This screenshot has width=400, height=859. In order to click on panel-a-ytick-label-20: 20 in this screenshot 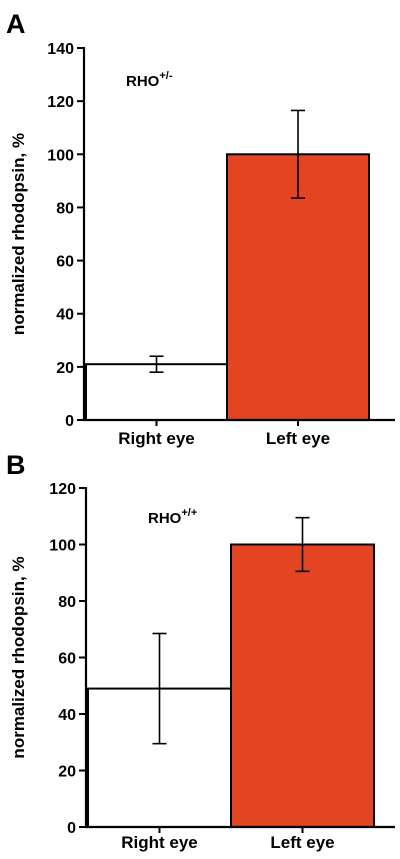, I will do `click(65, 368)`.